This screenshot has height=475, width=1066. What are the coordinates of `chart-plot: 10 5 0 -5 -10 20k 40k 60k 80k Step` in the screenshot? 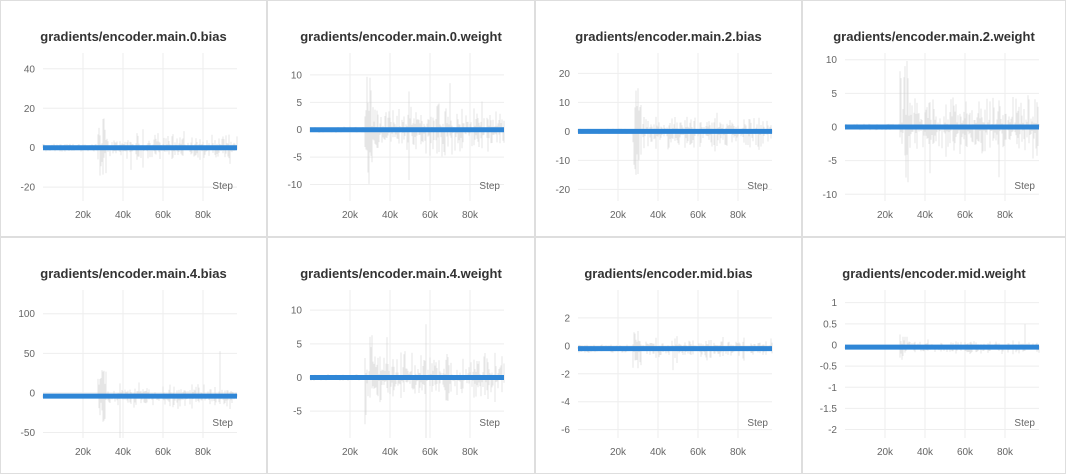 It's located at (931, 137).